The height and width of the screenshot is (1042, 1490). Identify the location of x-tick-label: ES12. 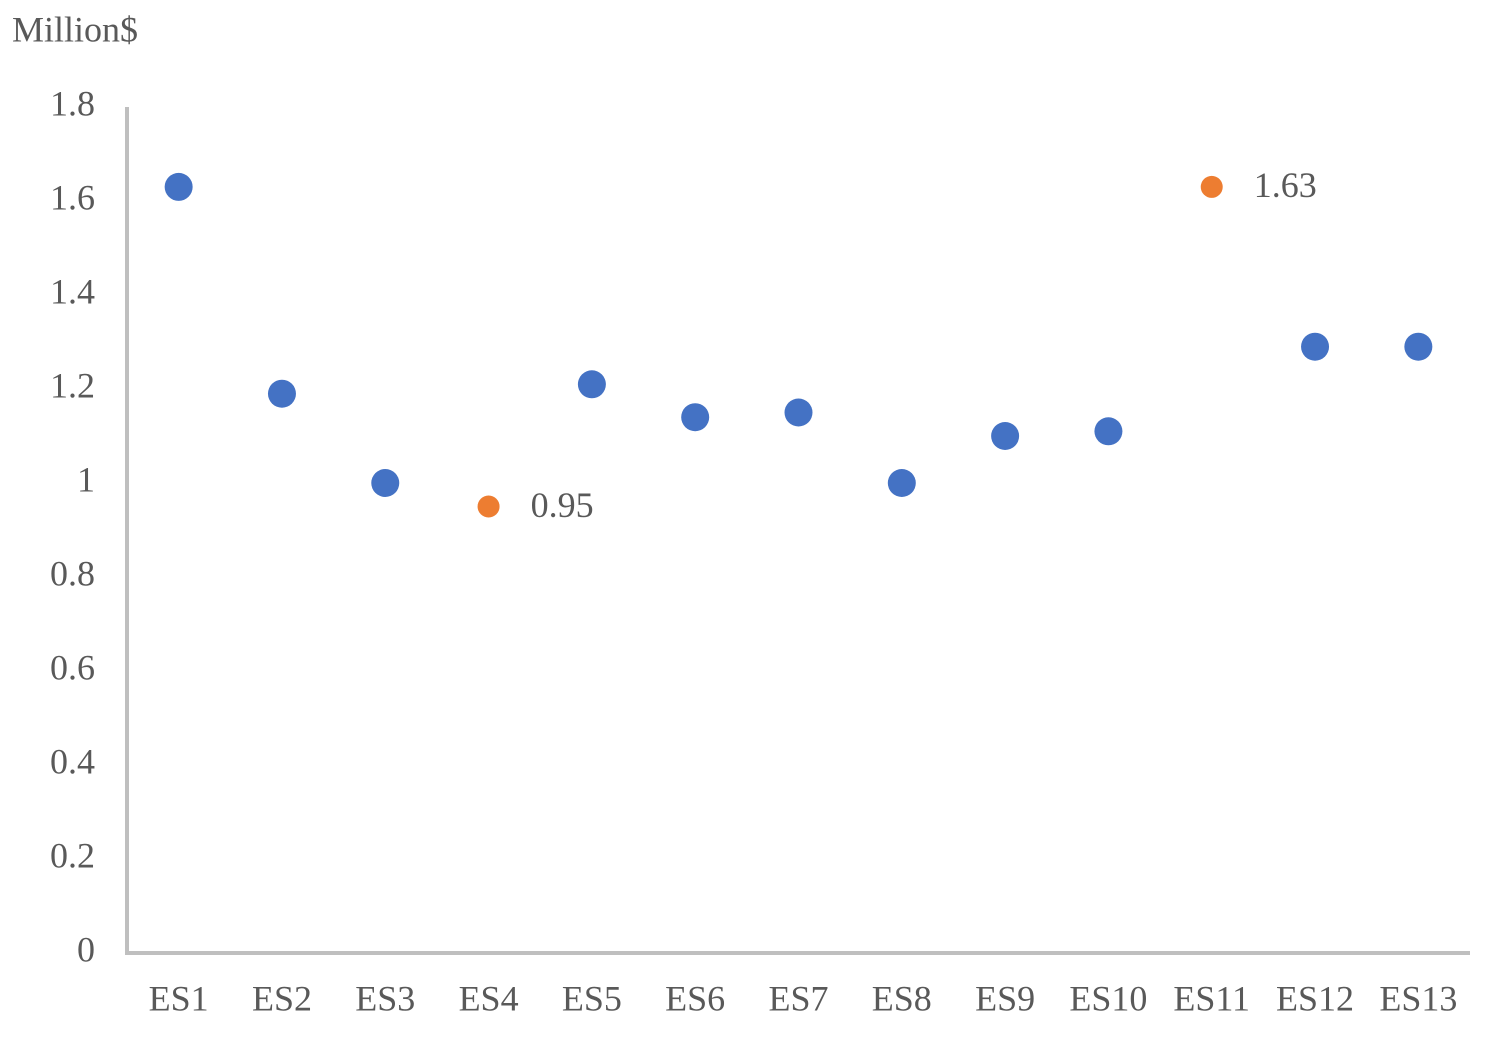
(1315, 998).